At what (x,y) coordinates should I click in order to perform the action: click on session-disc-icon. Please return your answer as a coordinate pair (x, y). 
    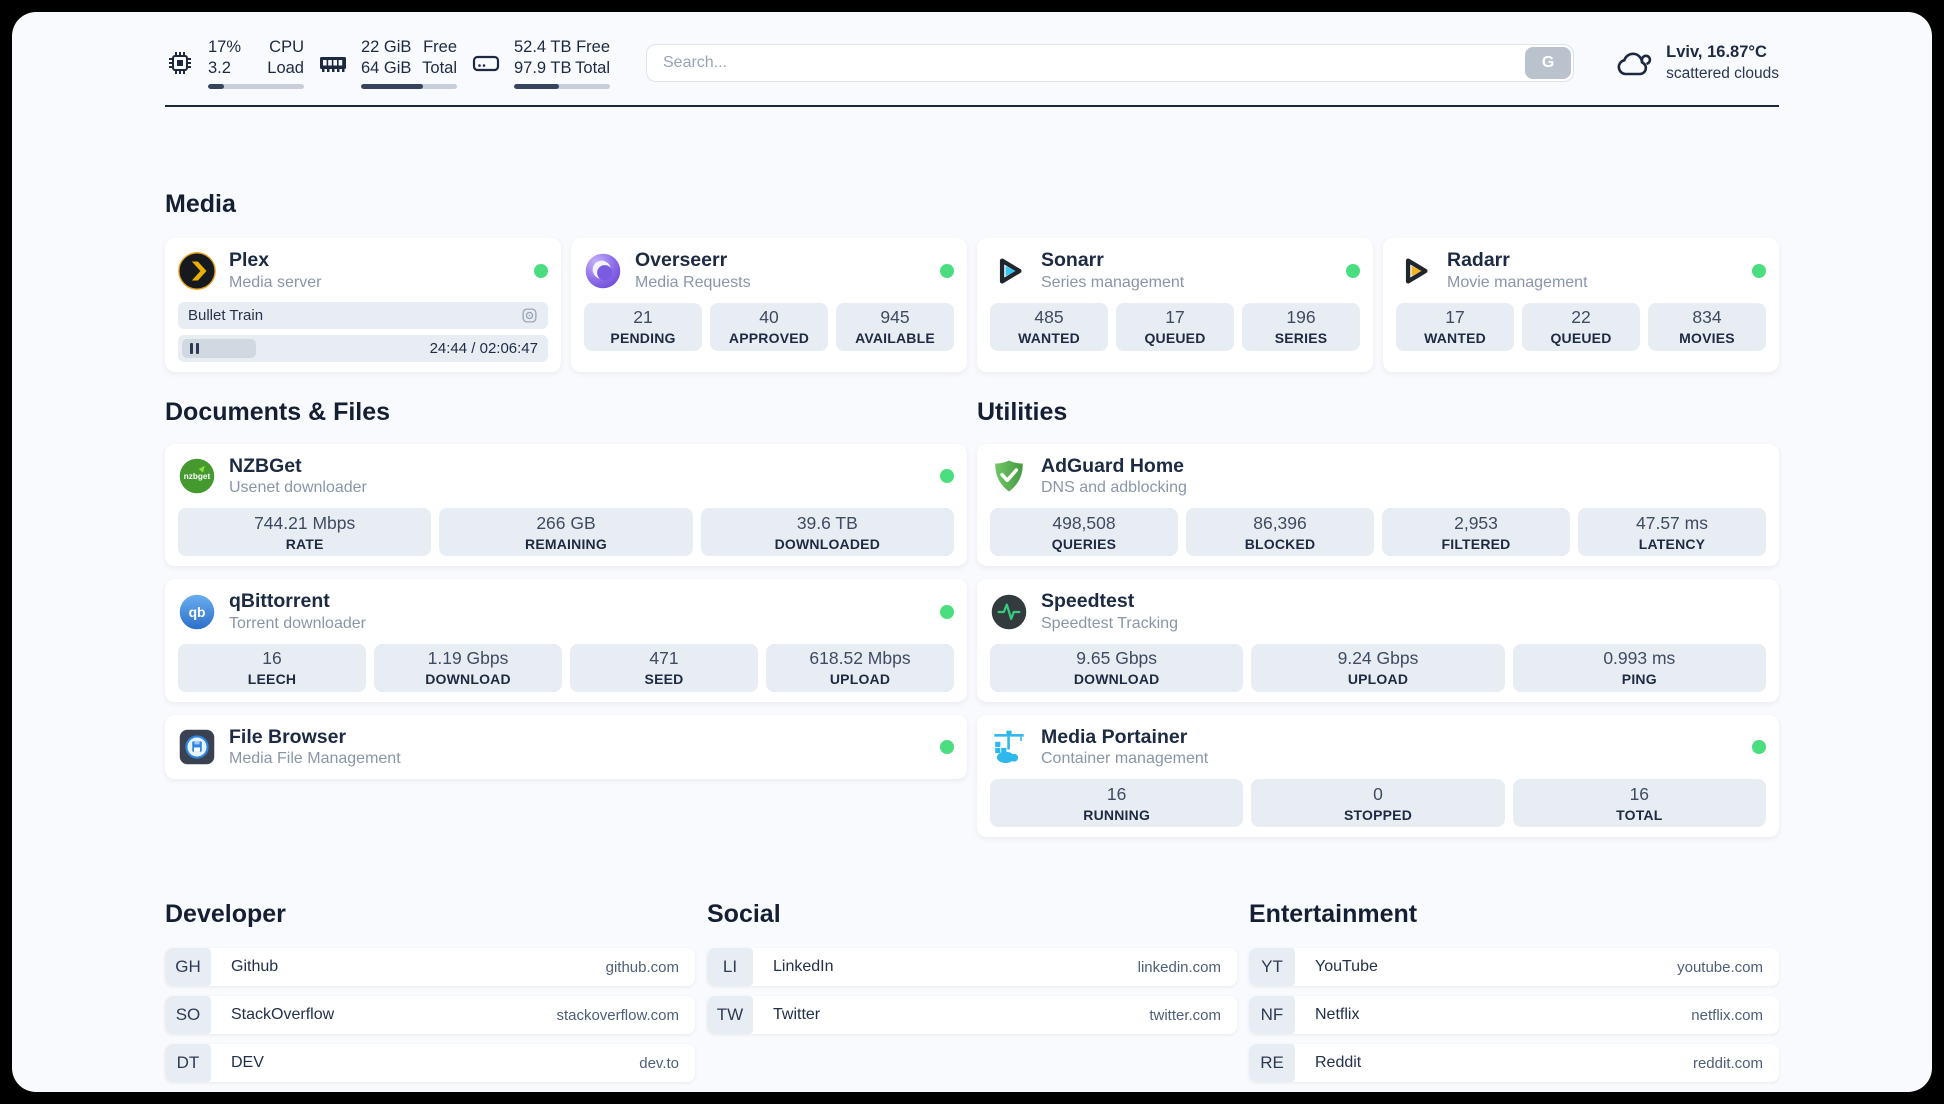
    Looking at the image, I should click on (529, 315).